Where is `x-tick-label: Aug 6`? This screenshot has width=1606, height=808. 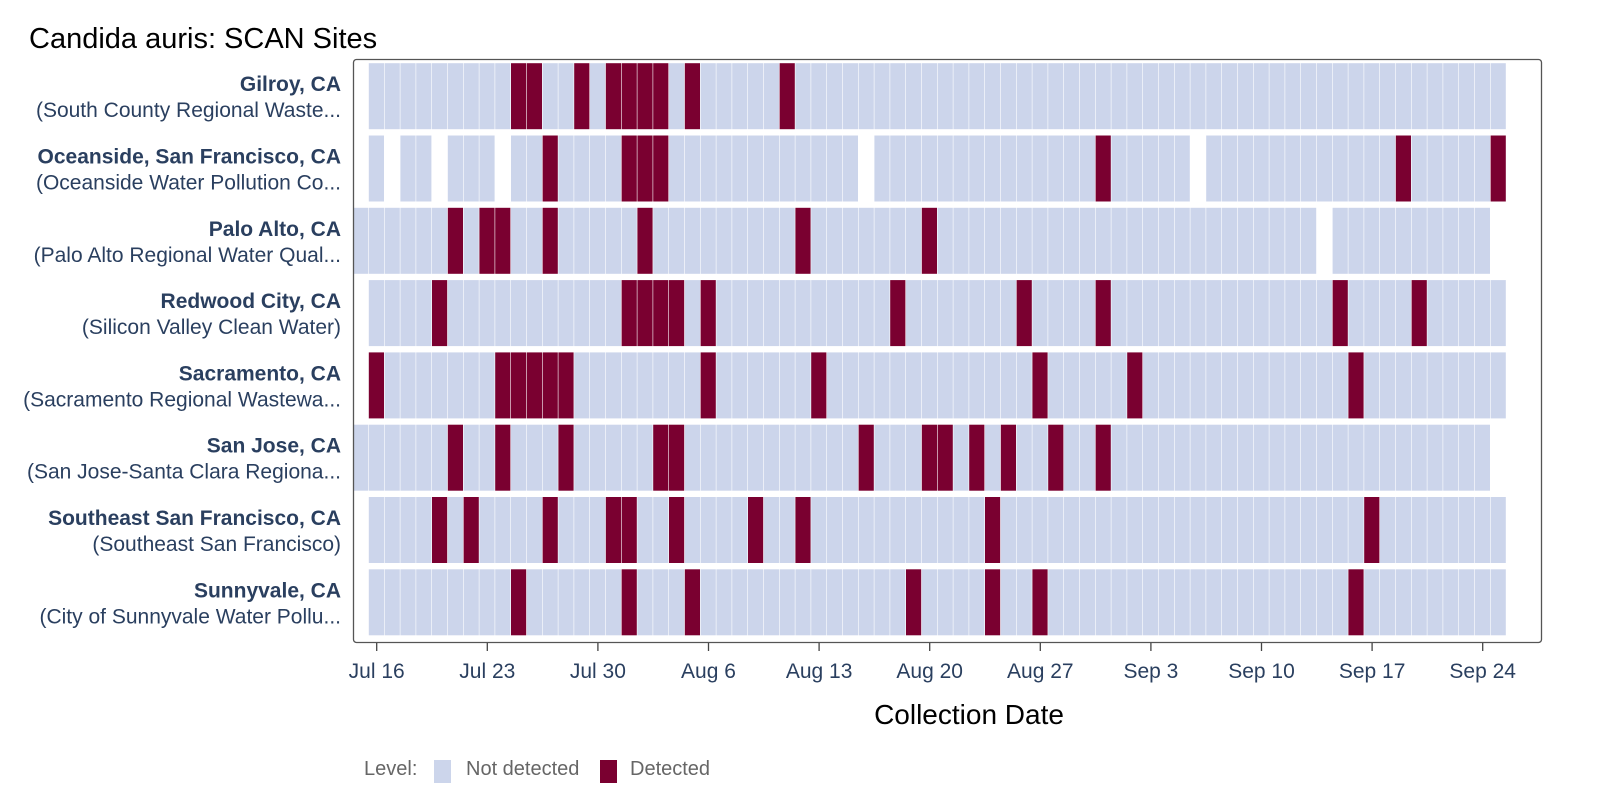 x-tick-label: Aug 6 is located at coordinates (708, 671).